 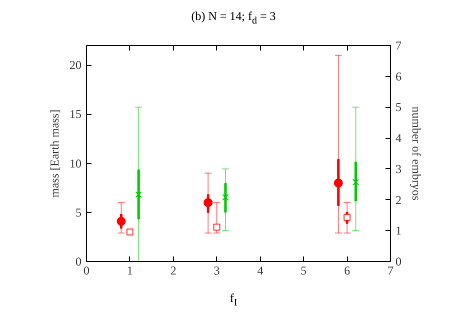 I want to click on y-tick-label: 10, so click(x=76, y=163).